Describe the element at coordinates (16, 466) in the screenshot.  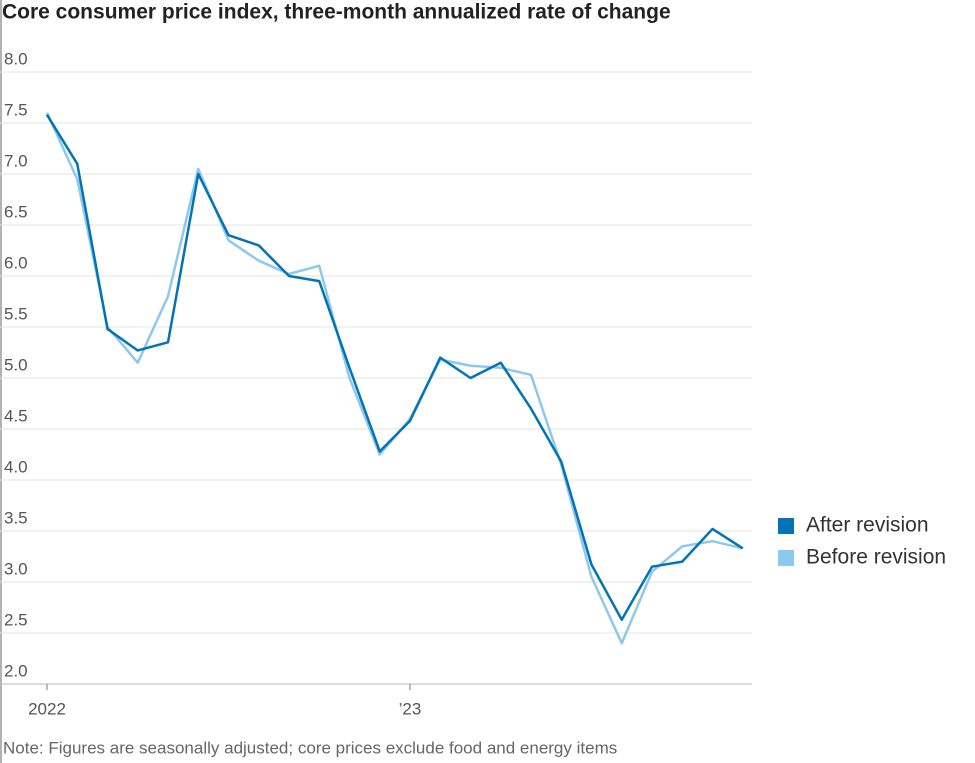
I see `y-tick-label: 4.0` at that location.